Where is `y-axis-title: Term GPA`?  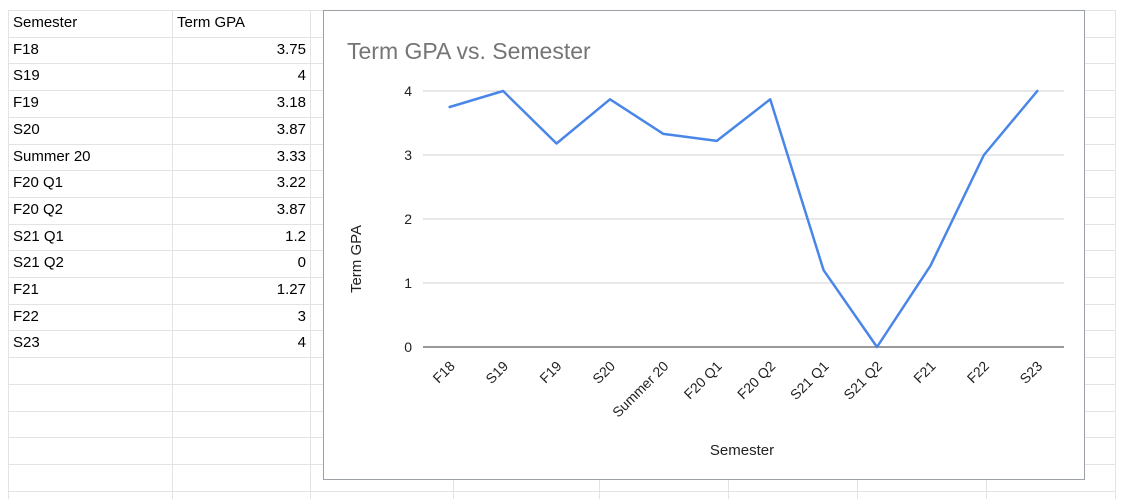 y-axis-title: Term GPA is located at coordinates (356, 259).